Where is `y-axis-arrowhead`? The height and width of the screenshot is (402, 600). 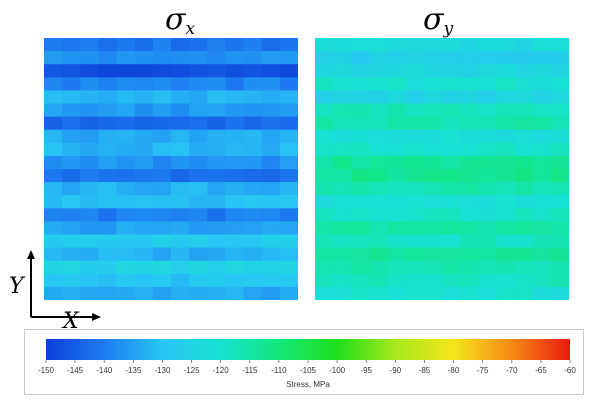 y-axis-arrowhead is located at coordinates (31, 254).